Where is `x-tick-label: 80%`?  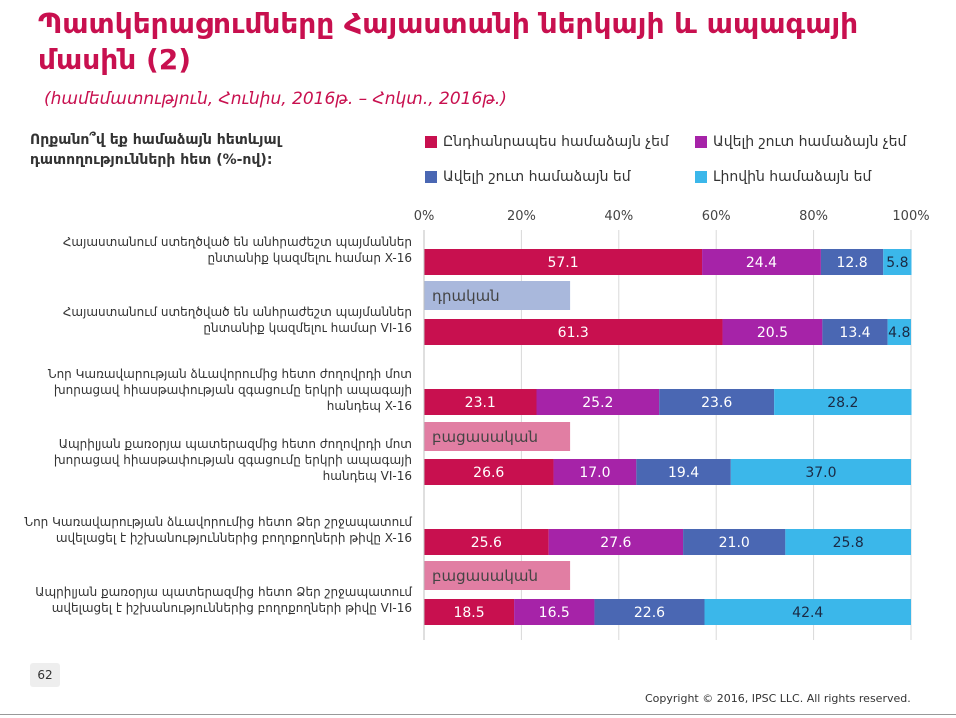 x-tick-label: 80% is located at coordinates (813, 216).